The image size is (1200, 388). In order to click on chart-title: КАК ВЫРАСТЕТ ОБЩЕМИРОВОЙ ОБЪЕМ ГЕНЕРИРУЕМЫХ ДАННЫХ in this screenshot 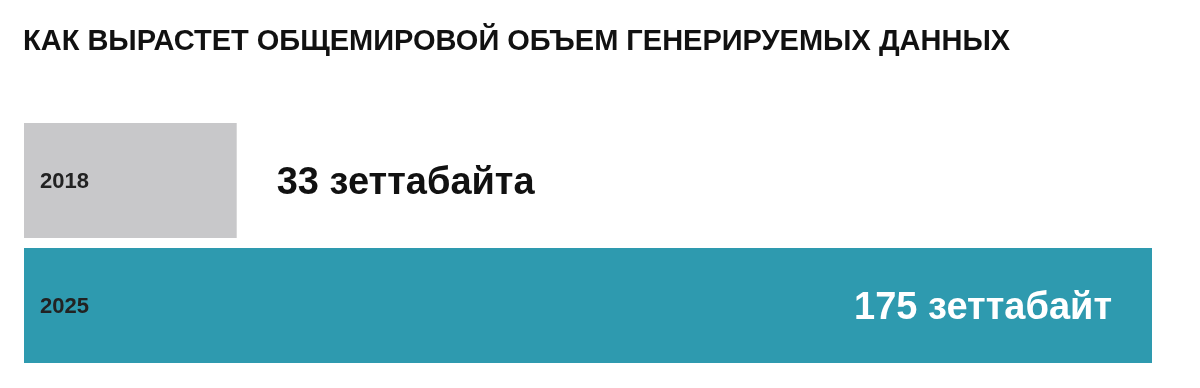, I will do `click(517, 39)`.